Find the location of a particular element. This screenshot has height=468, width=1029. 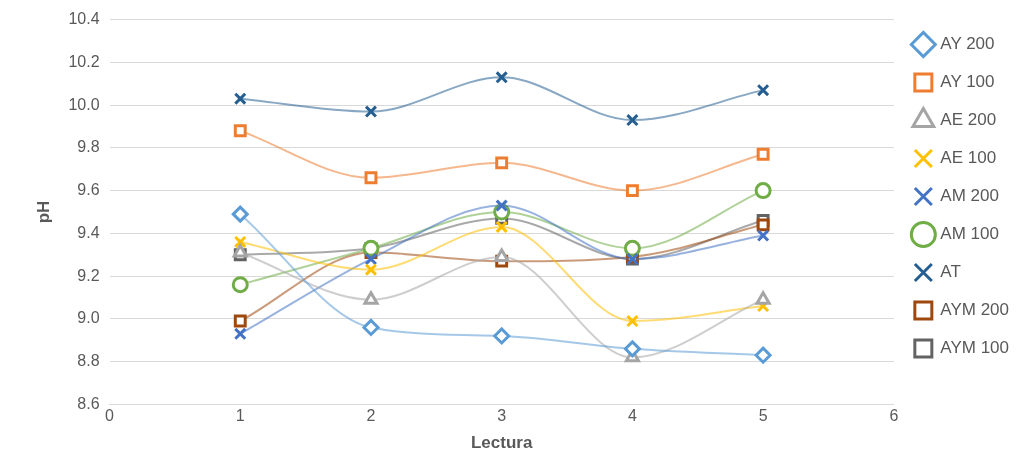

y-tick-label: 9.0 is located at coordinates (88, 318).